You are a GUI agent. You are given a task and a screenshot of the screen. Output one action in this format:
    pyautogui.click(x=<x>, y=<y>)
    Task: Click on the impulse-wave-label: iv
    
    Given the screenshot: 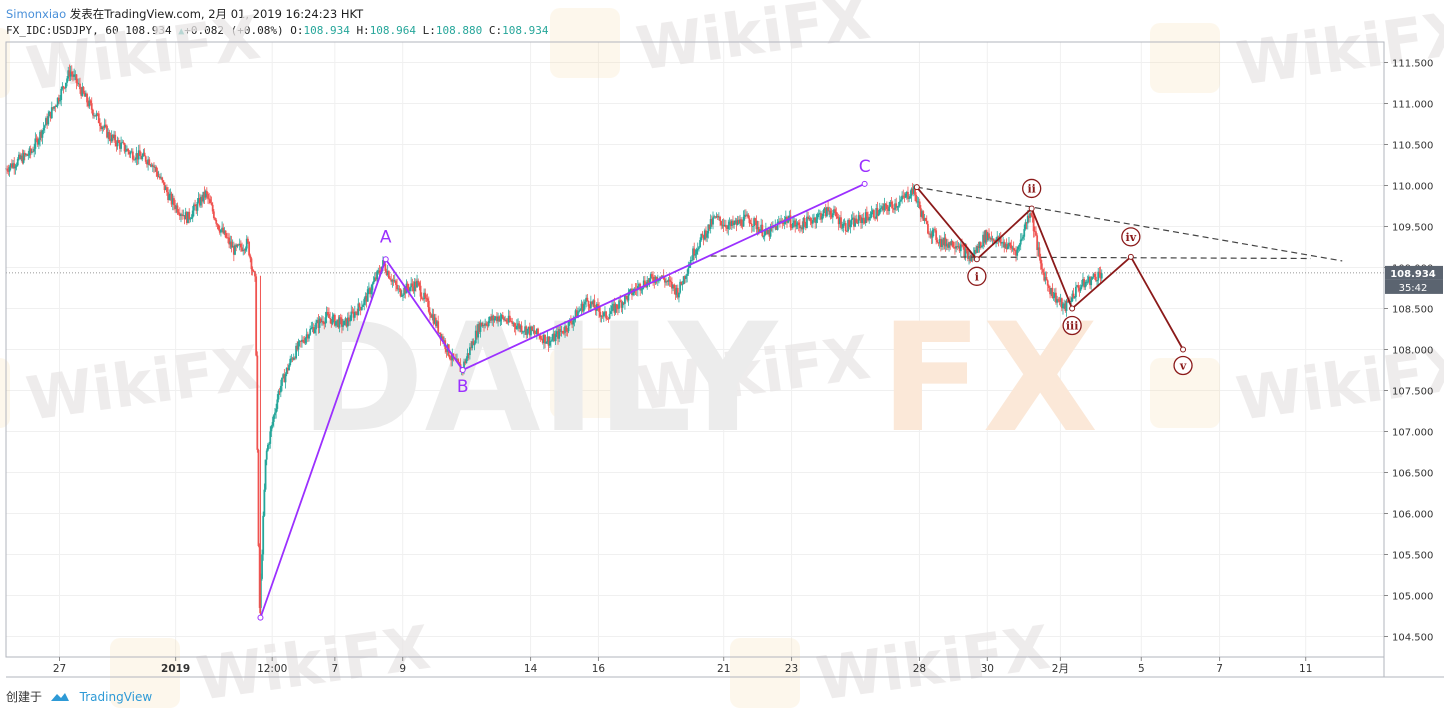 What is the action you would take?
    pyautogui.click(x=1131, y=237)
    